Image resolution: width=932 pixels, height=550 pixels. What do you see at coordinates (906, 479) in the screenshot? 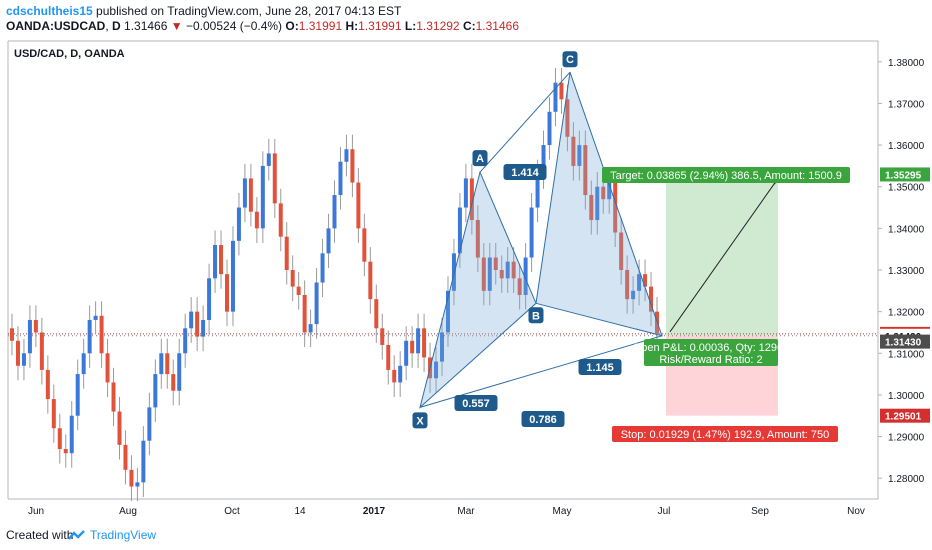
I see `y-tick-label: 1.28000` at bounding box center [906, 479].